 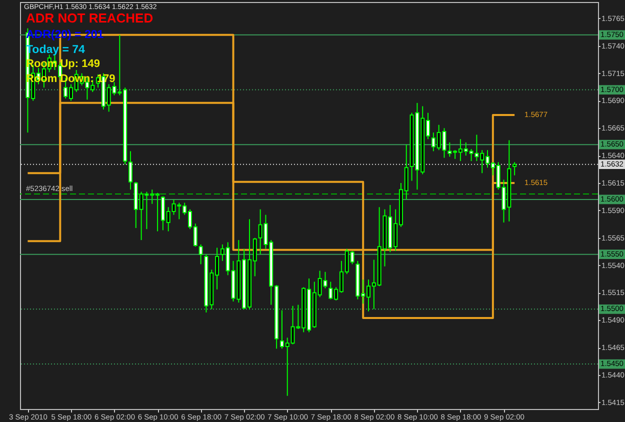 I want to click on annotation: ADR NOT REACHED, so click(x=90, y=18).